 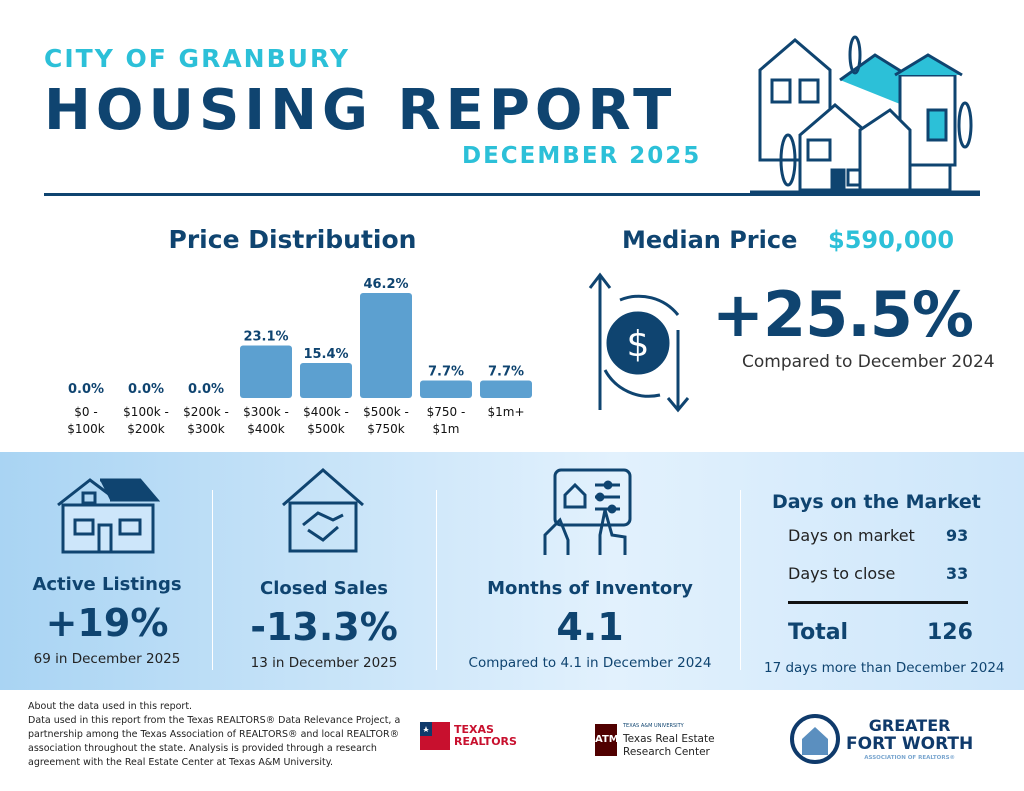 What do you see at coordinates (582, 156) in the screenshot?
I see `report-period: DECEMBER 2025` at bounding box center [582, 156].